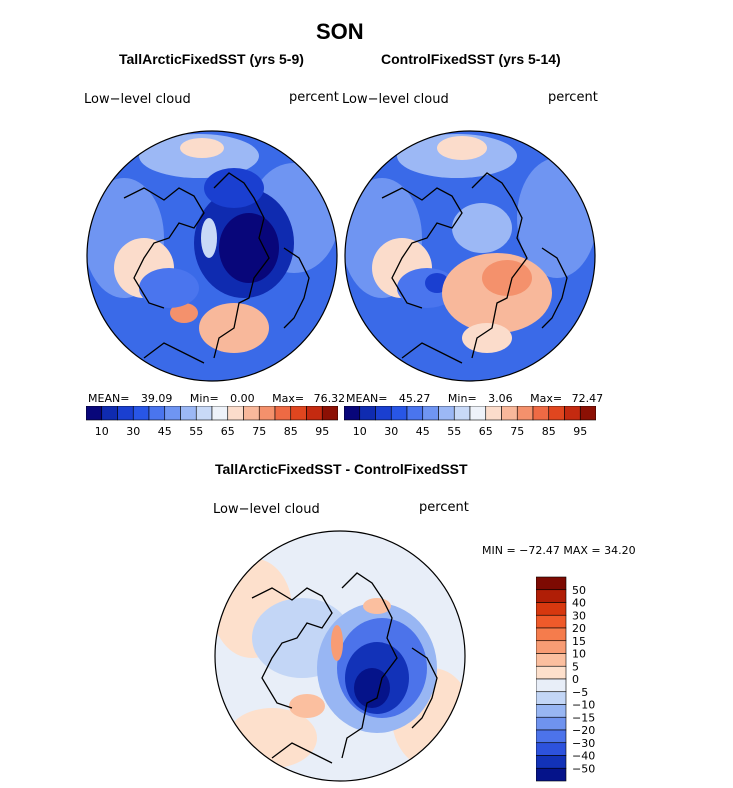 The height and width of the screenshot is (788, 733). I want to click on panel2-map-border, so click(470, 256).